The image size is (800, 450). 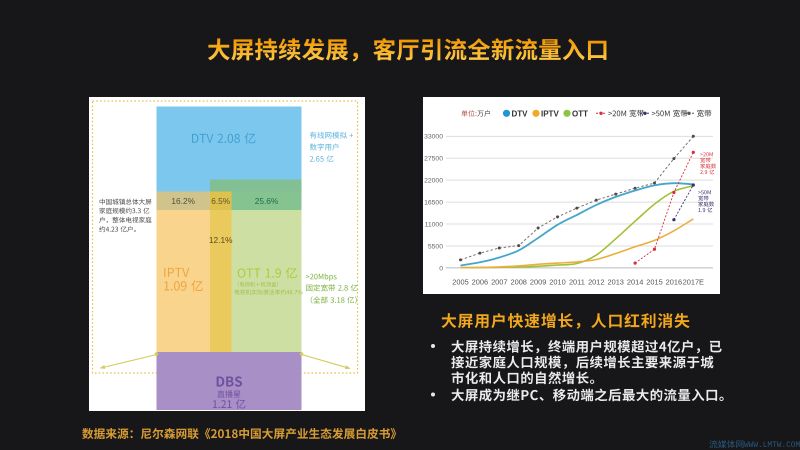 I want to click on svg-text: 22000, so click(x=433, y=181).